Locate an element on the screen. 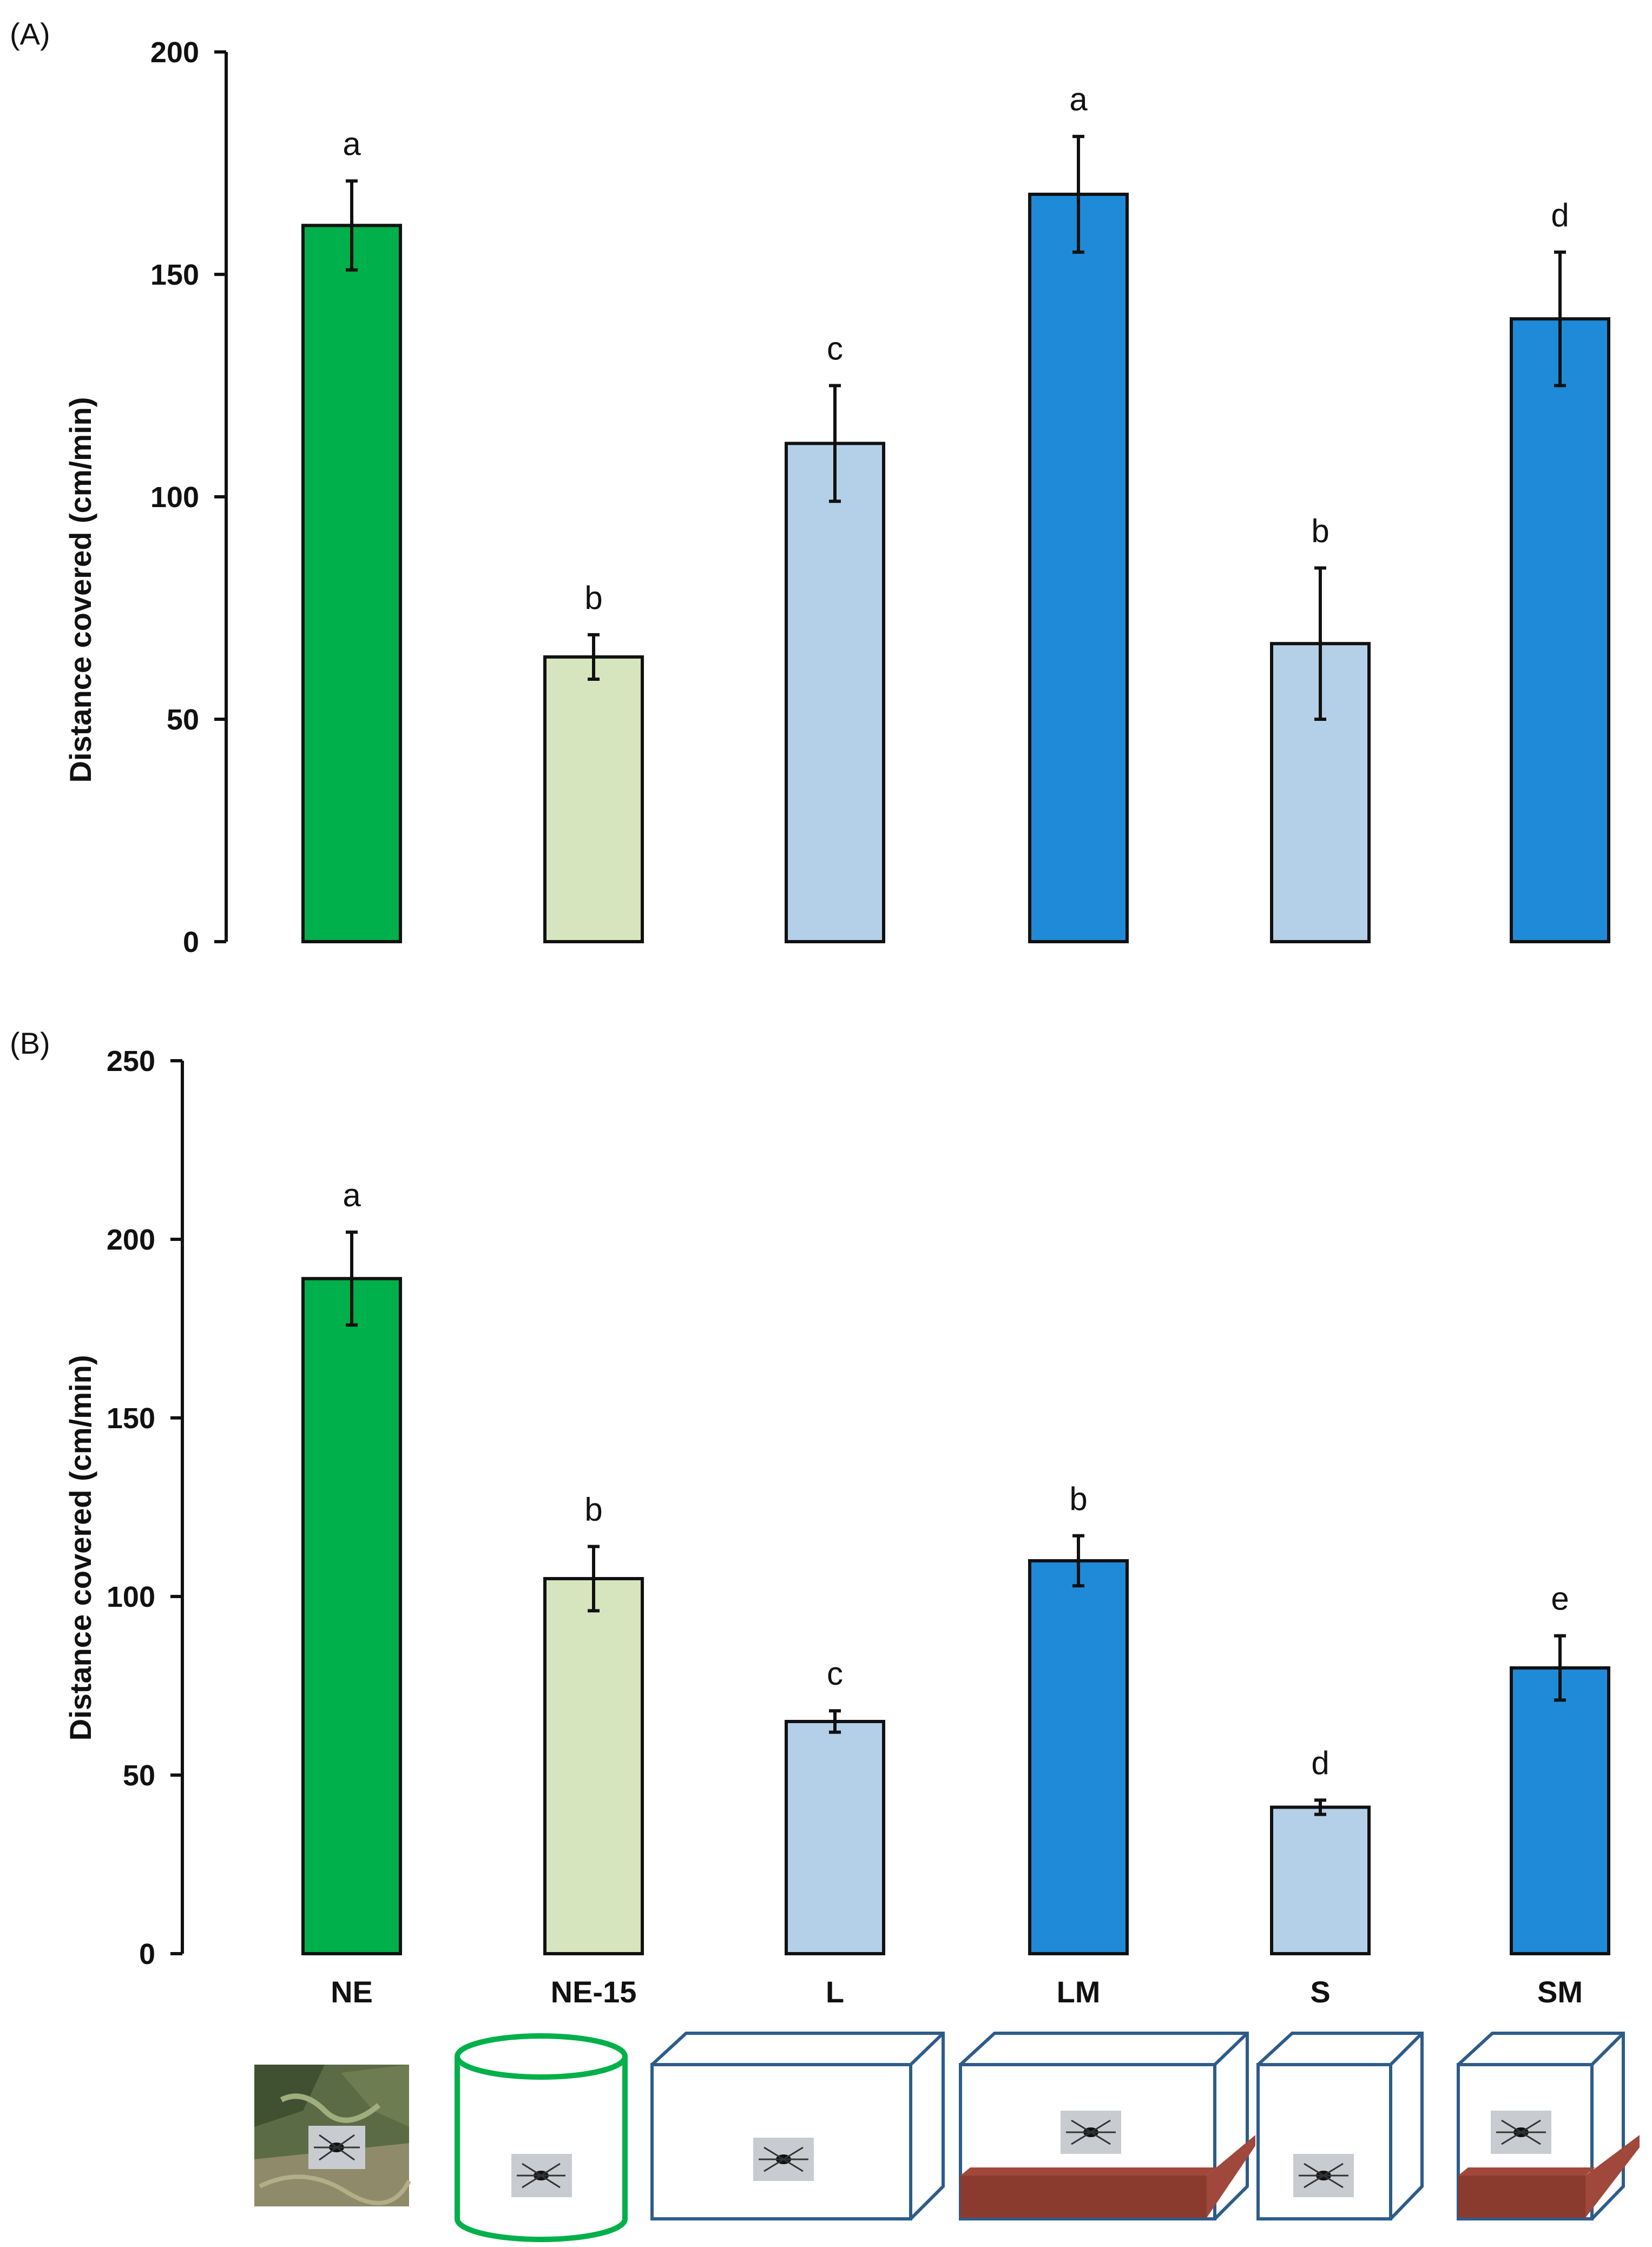 This screenshot has width=1652, height=2247. panel-b-error-bar-ne is located at coordinates (352, 1279).